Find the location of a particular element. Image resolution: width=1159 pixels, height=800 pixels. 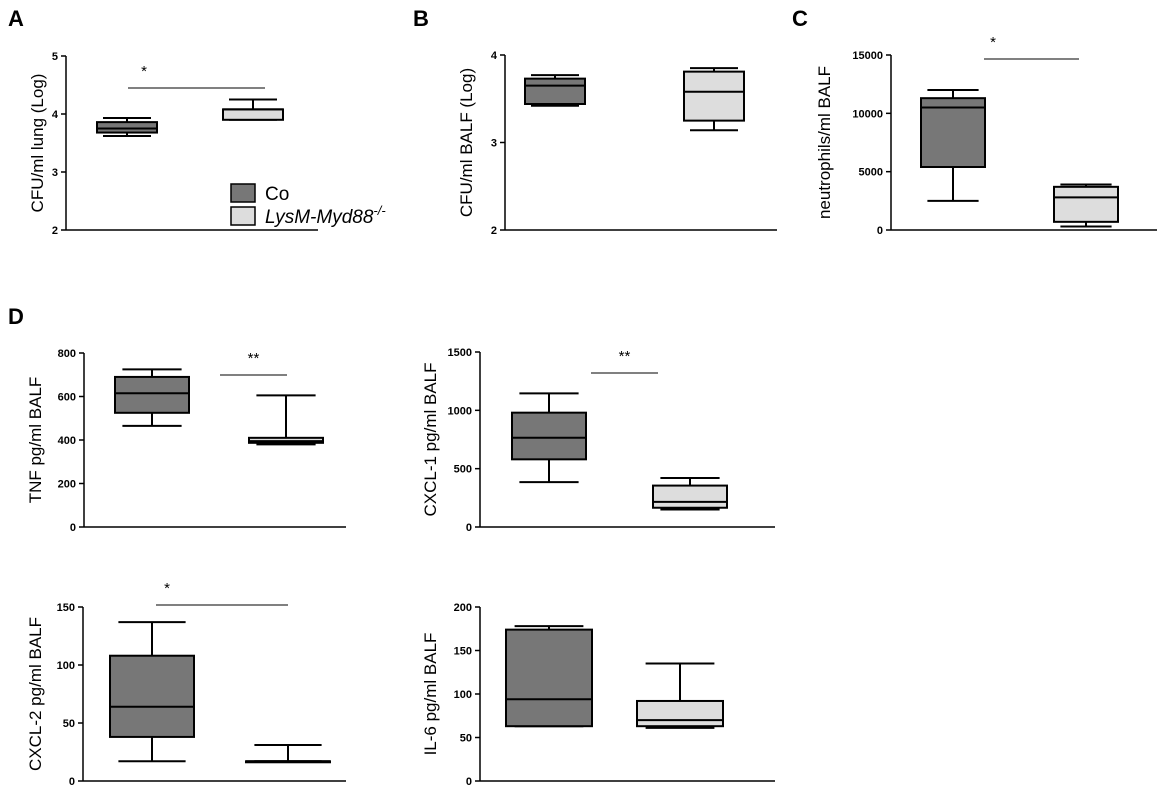

panel-c-chart: 0 5000 10000 15000 neutrophils/ml BALF * is located at coordinates (986, 135).